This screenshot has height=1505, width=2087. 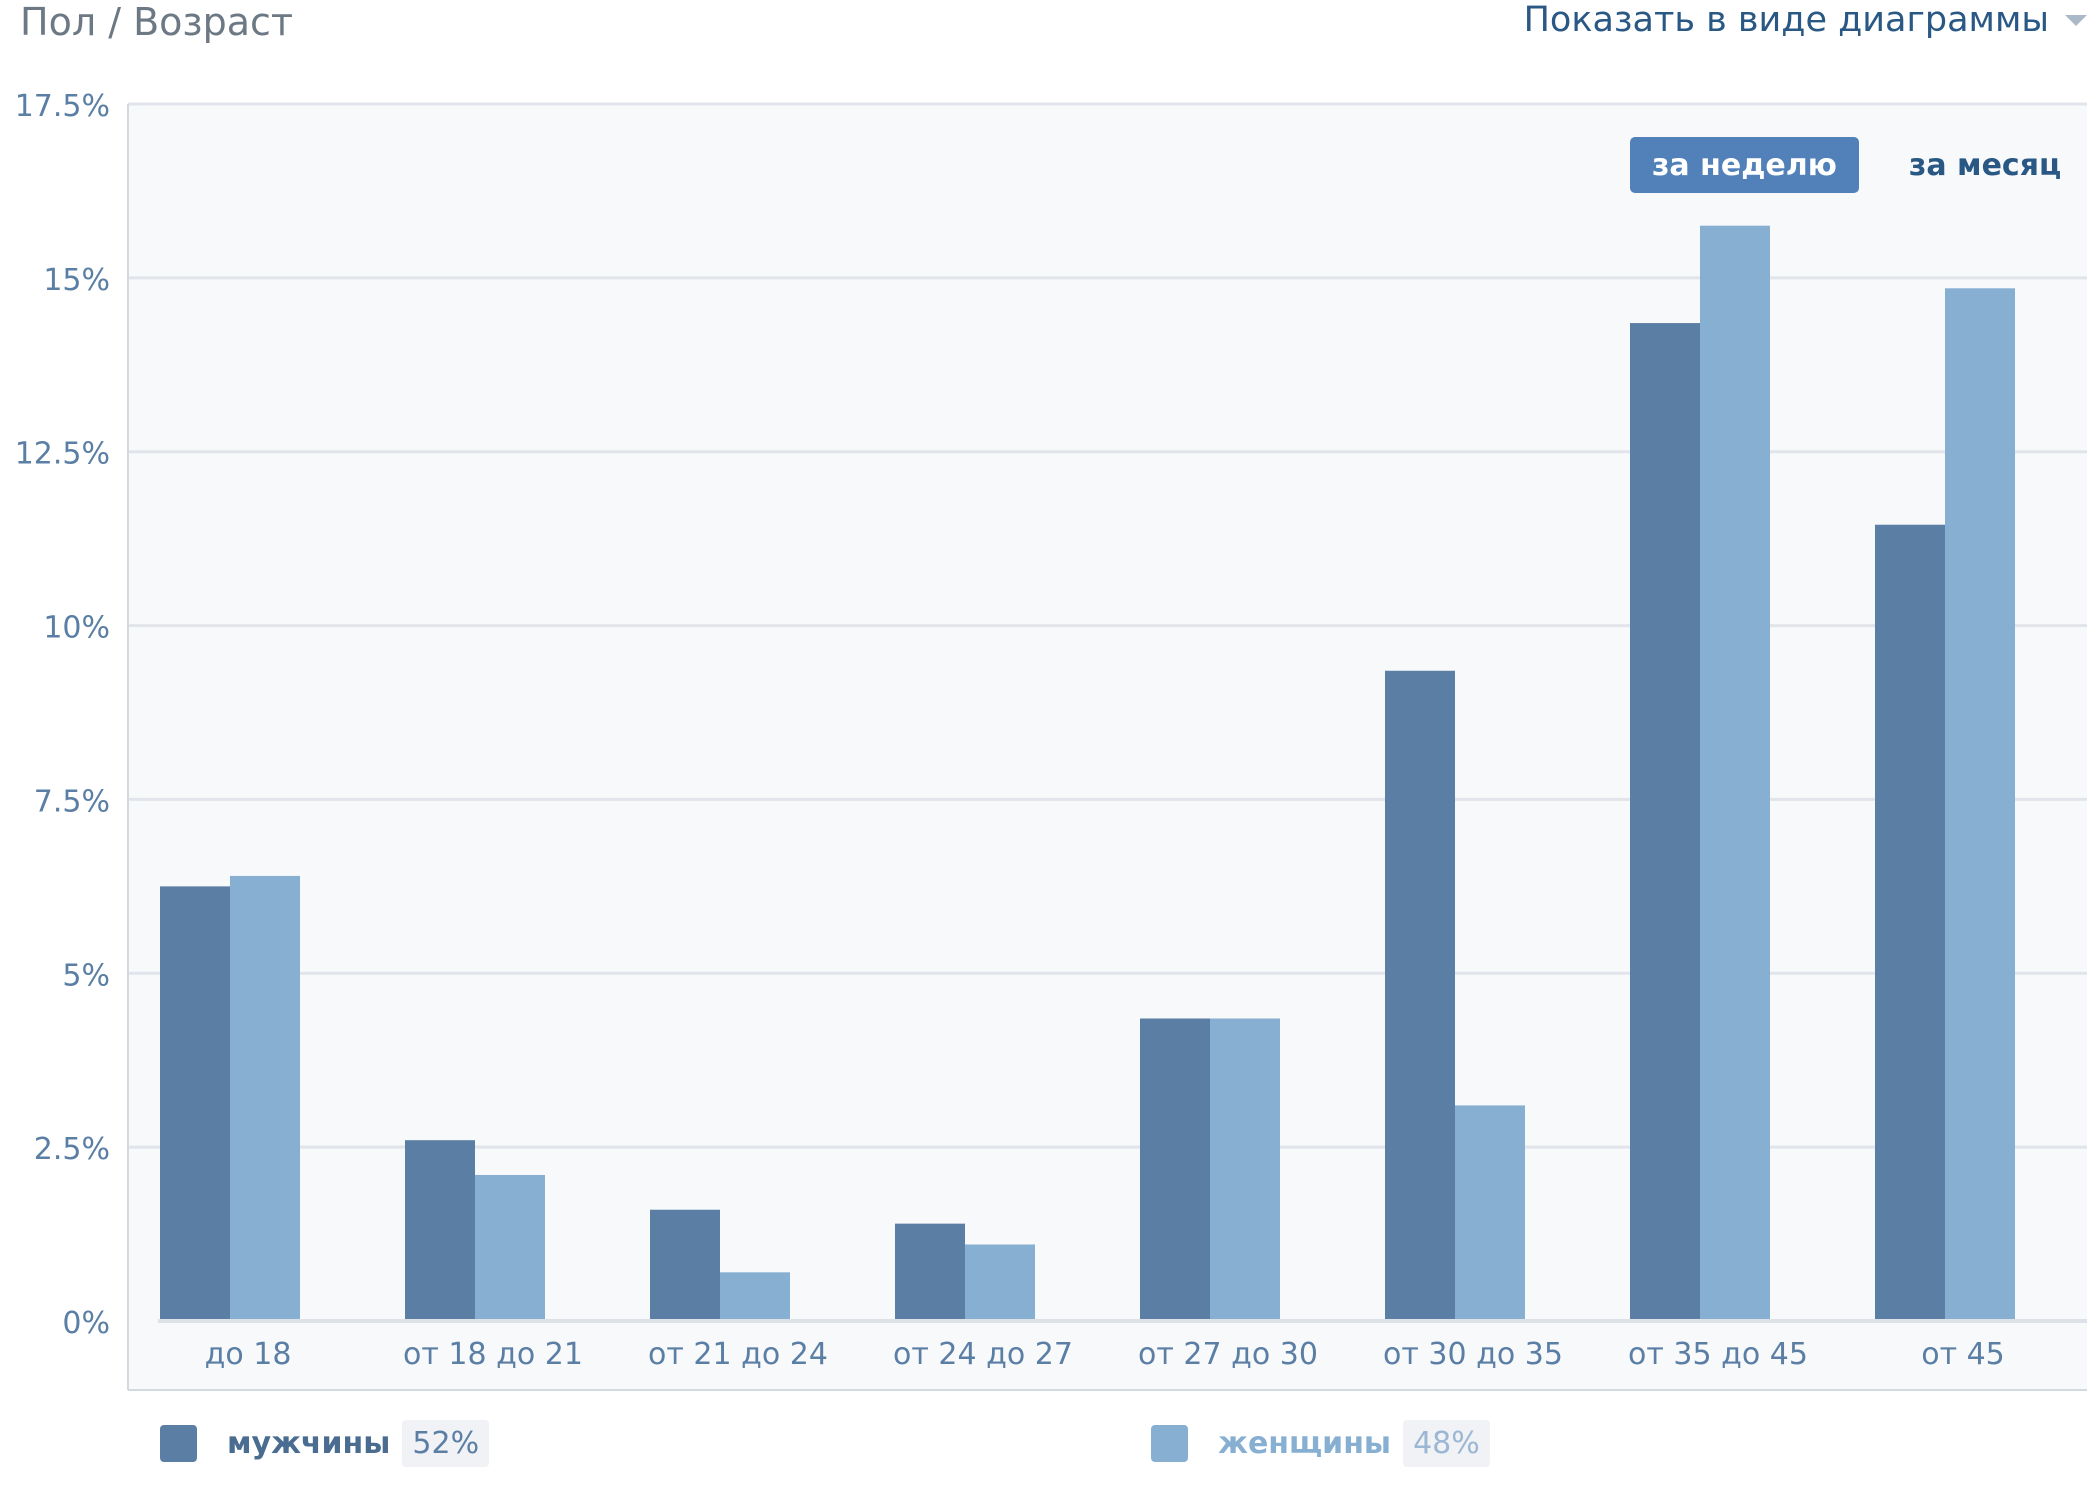 I want to click on y-tick-label: 0%, so click(x=86, y=1323).